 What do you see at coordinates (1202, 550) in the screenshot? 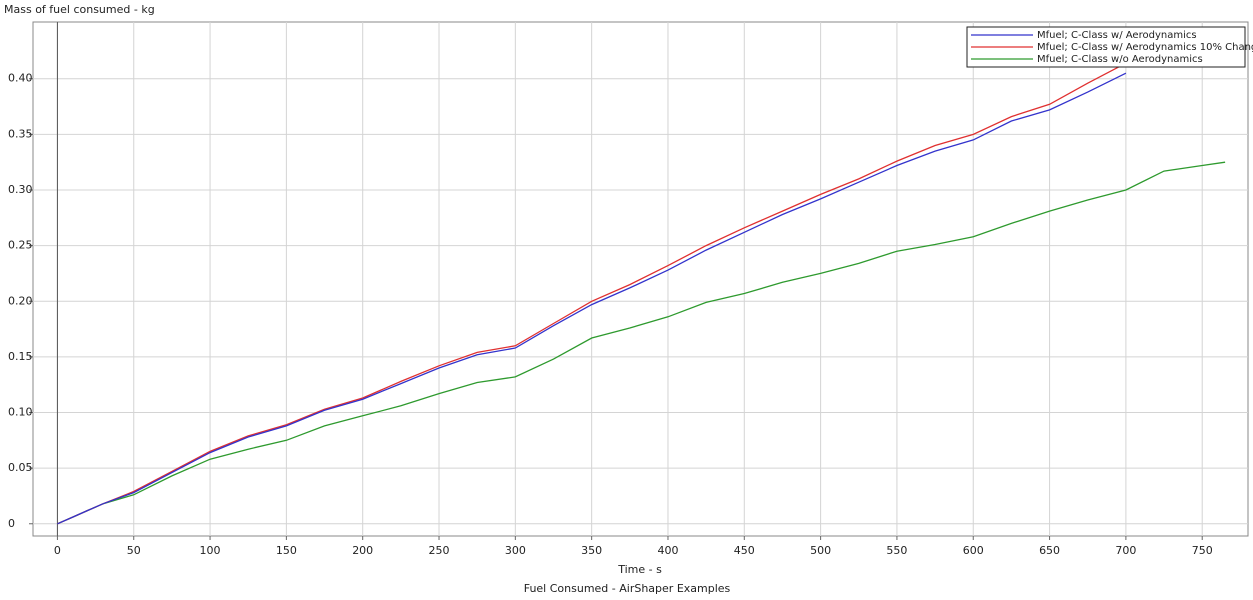
I see `x-tick-label: 750` at bounding box center [1202, 550].